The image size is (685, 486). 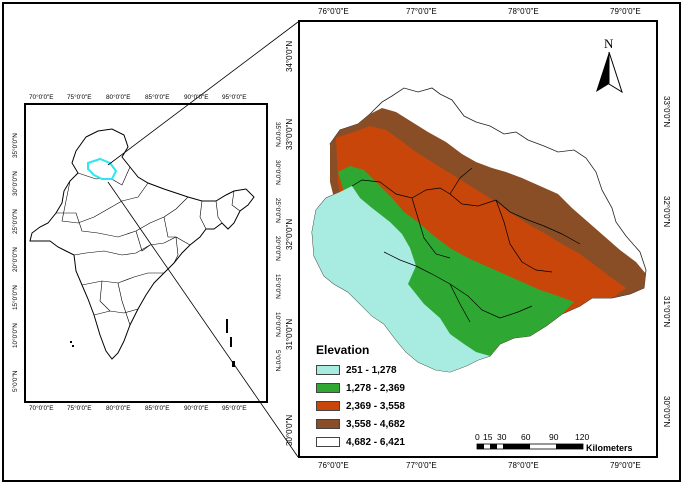 What do you see at coordinates (523, 465) in the screenshot?
I see `main-bottom-lon-tick-2: 78°0'0"E` at bounding box center [523, 465].